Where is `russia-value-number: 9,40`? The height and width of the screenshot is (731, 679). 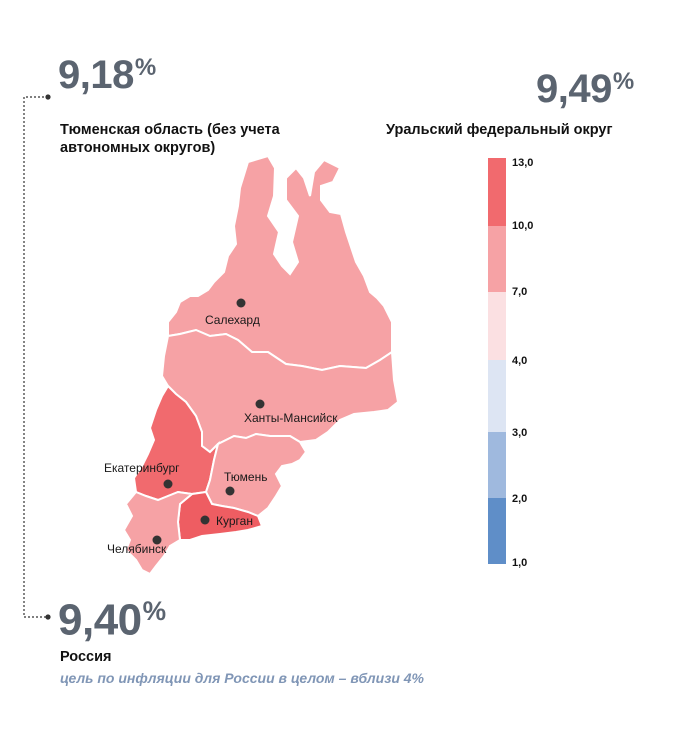
russia-value-number: 9,40 is located at coordinates (100, 620).